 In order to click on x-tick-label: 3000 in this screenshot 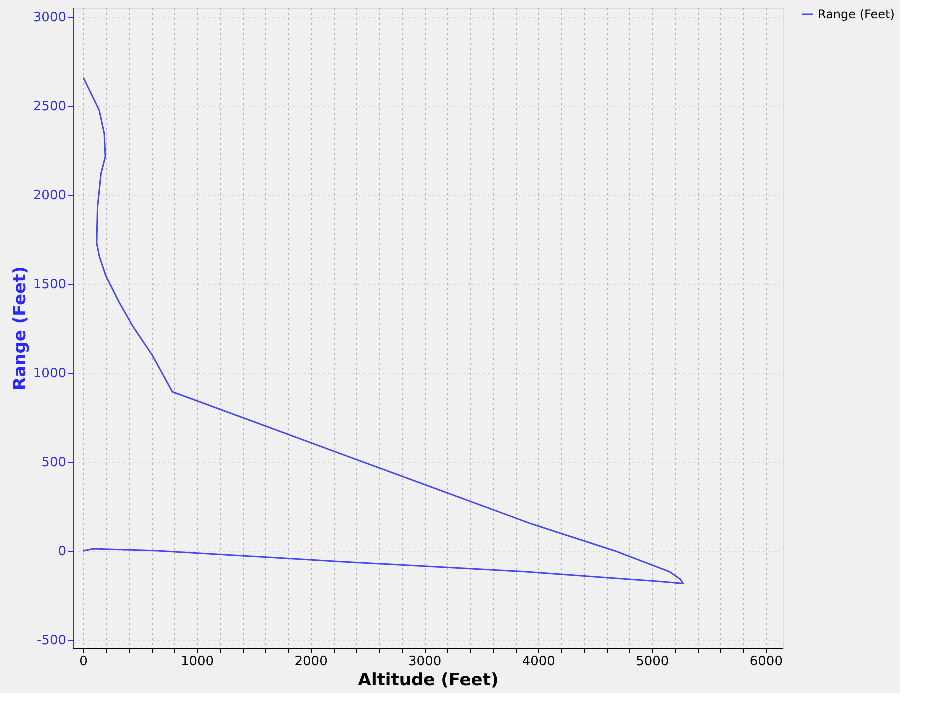, I will do `click(425, 662)`.